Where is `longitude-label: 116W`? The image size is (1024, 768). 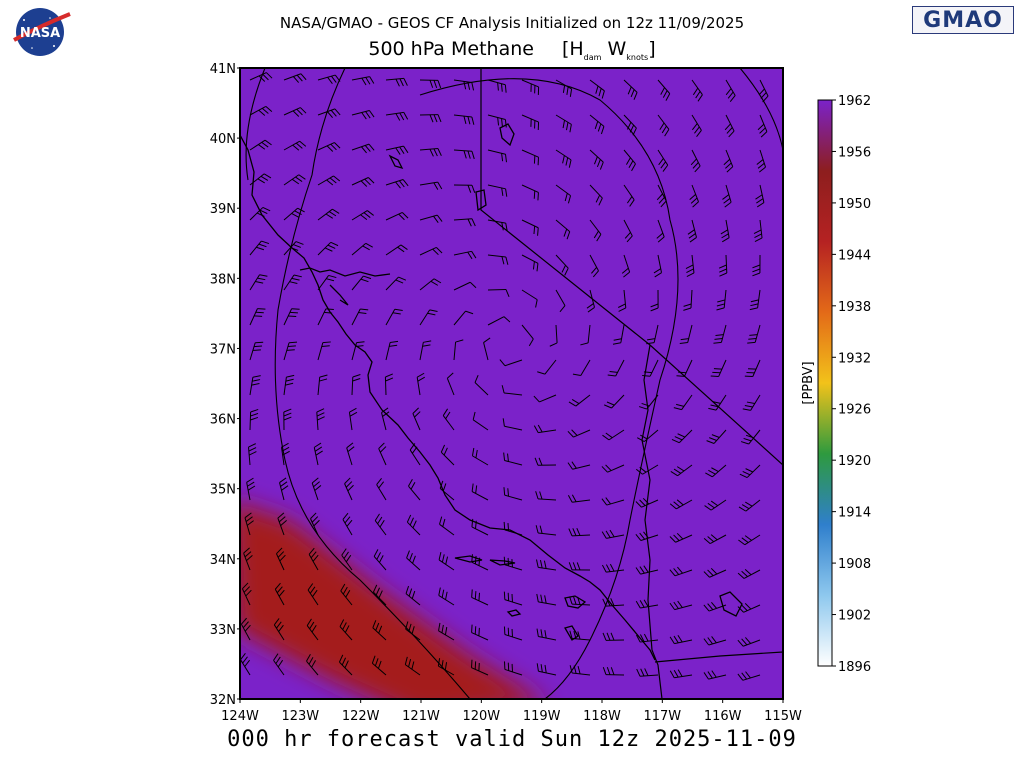
longitude-label: 116W is located at coordinates (723, 716).